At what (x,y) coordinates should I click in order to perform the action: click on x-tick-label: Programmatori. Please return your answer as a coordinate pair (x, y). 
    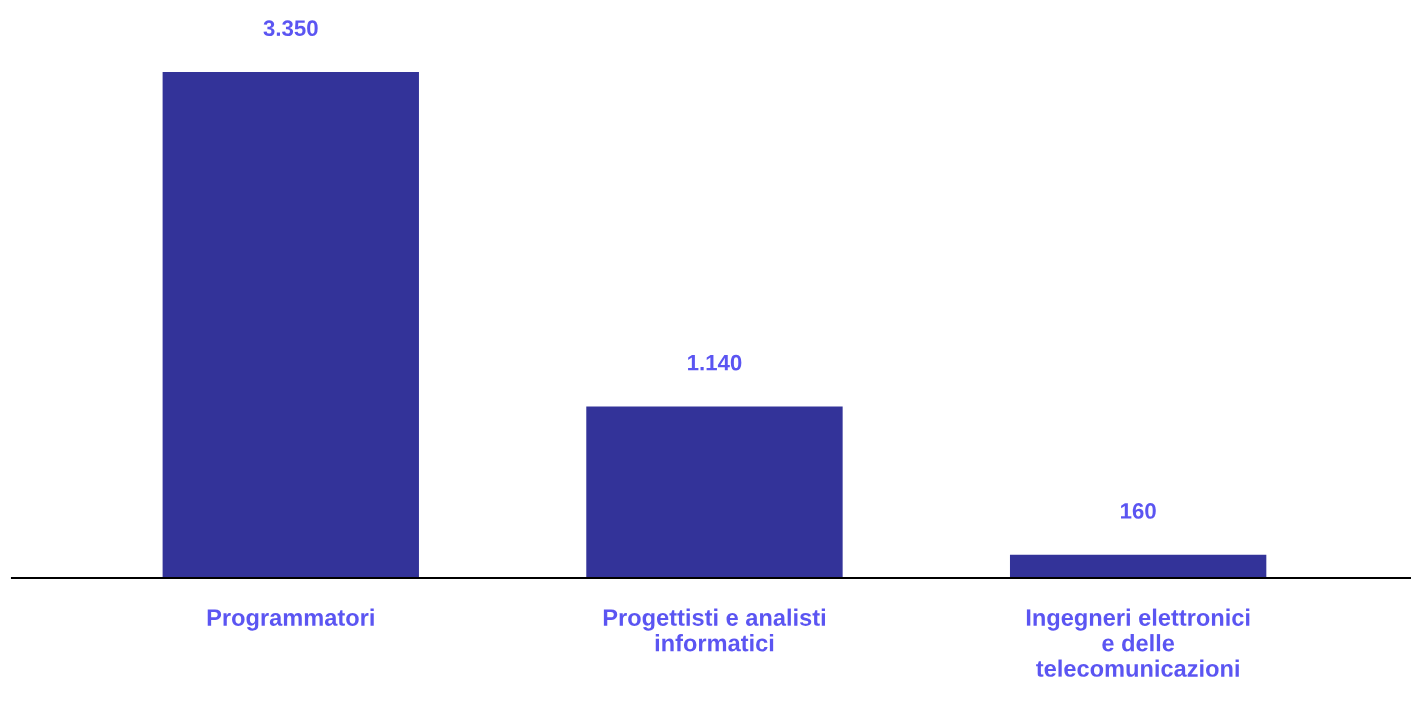
    Looking at the image, I should click on (290, 619).